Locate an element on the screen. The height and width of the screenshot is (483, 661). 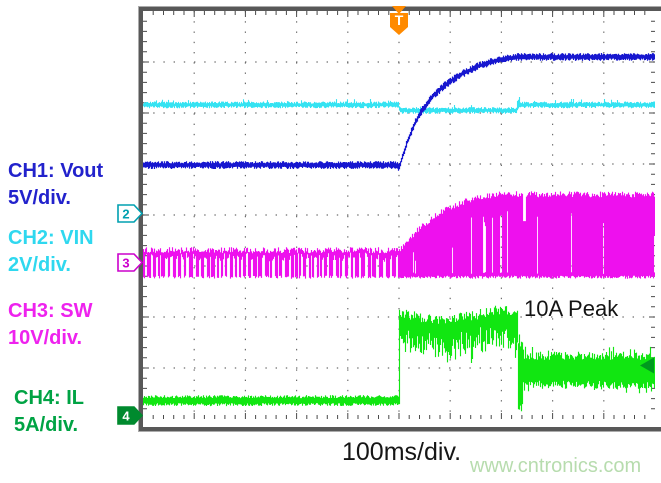
channel-label-ch3: CH3: SW 10V/div. is located at coordinates (50, 325).